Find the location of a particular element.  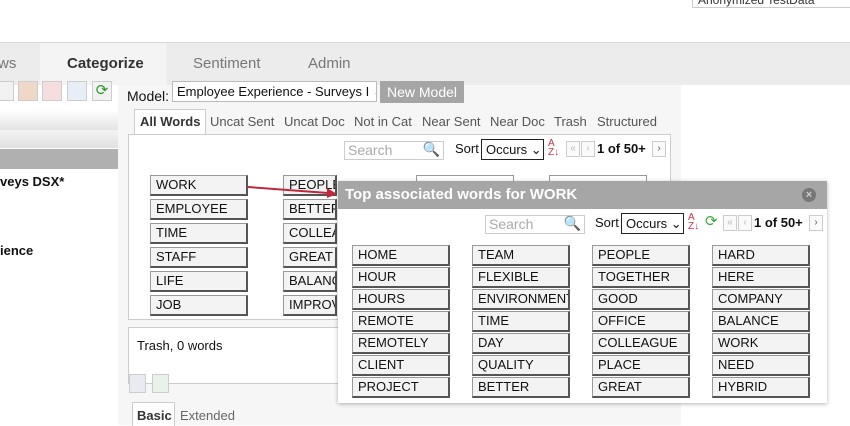

word-button: FLEXIBLE is located at coordinates (521, 277).